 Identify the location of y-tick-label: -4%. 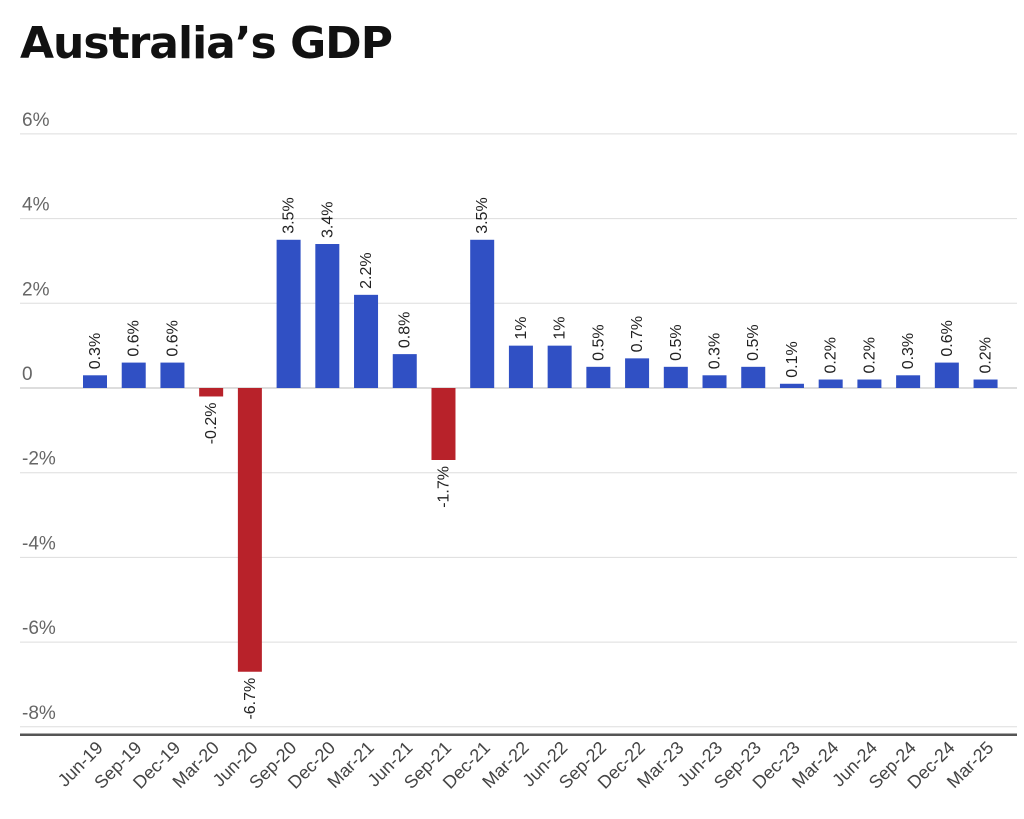
(39, 543).